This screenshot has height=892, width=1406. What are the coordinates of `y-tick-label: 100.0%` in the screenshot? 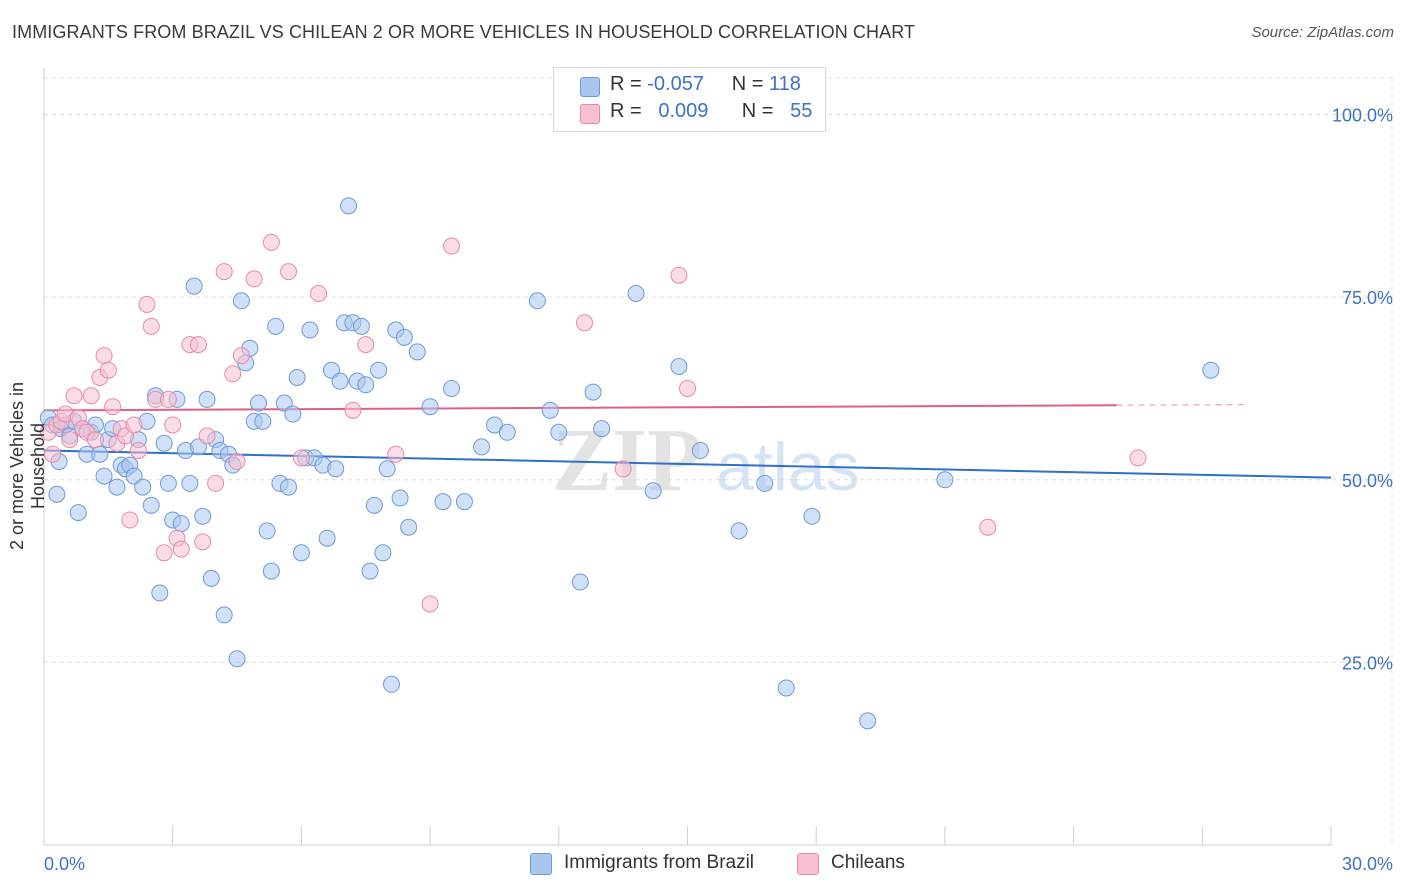 It's located at (1362, 116).